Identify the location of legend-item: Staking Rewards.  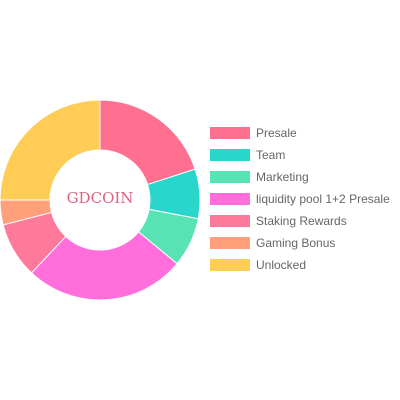
(300, 221).